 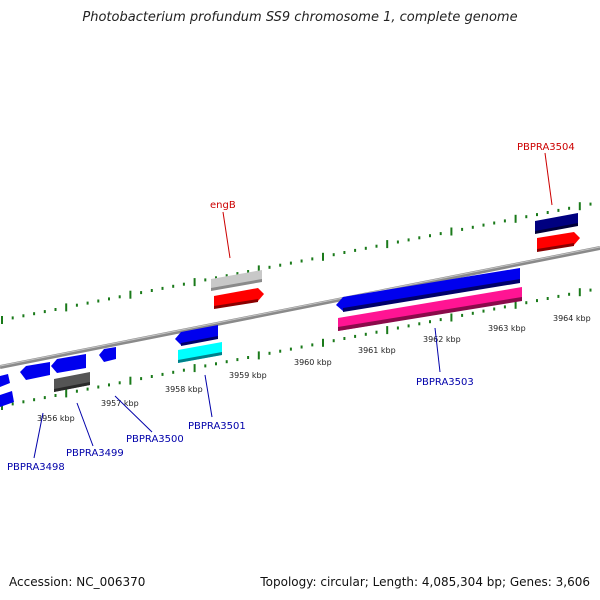 What do you see at coordinates (572, 318) in the screenshot?
I see `kbp-label-3964: 3964 kbp` at bounding box center [572, 318].